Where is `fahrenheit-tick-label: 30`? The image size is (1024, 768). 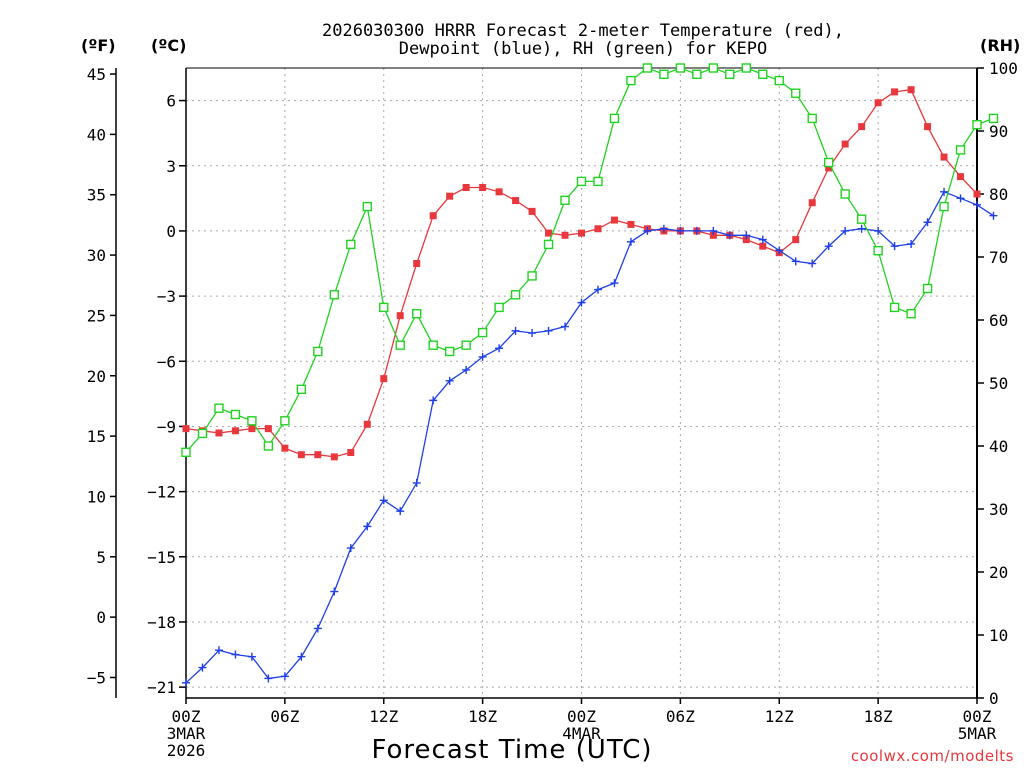
fahrenheit-tick-label: 30 is located at coordinates (96, 255).